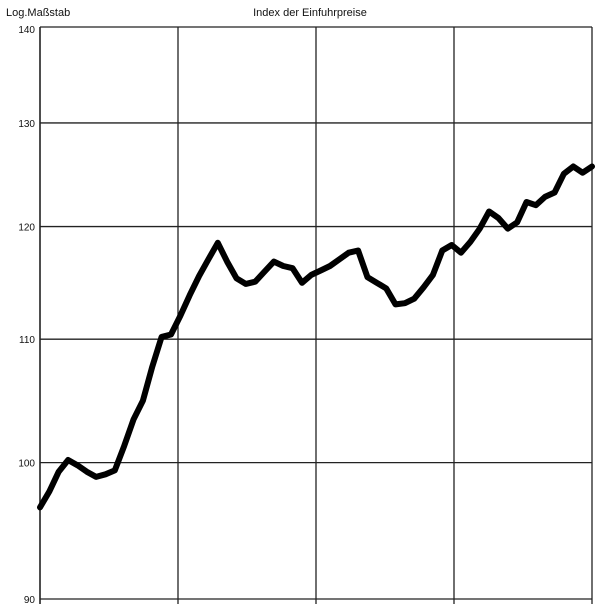 Image resolution: width=595 pixels, height=607 pixels. I want to click on y-tick-label: 110, so click(27, 340).